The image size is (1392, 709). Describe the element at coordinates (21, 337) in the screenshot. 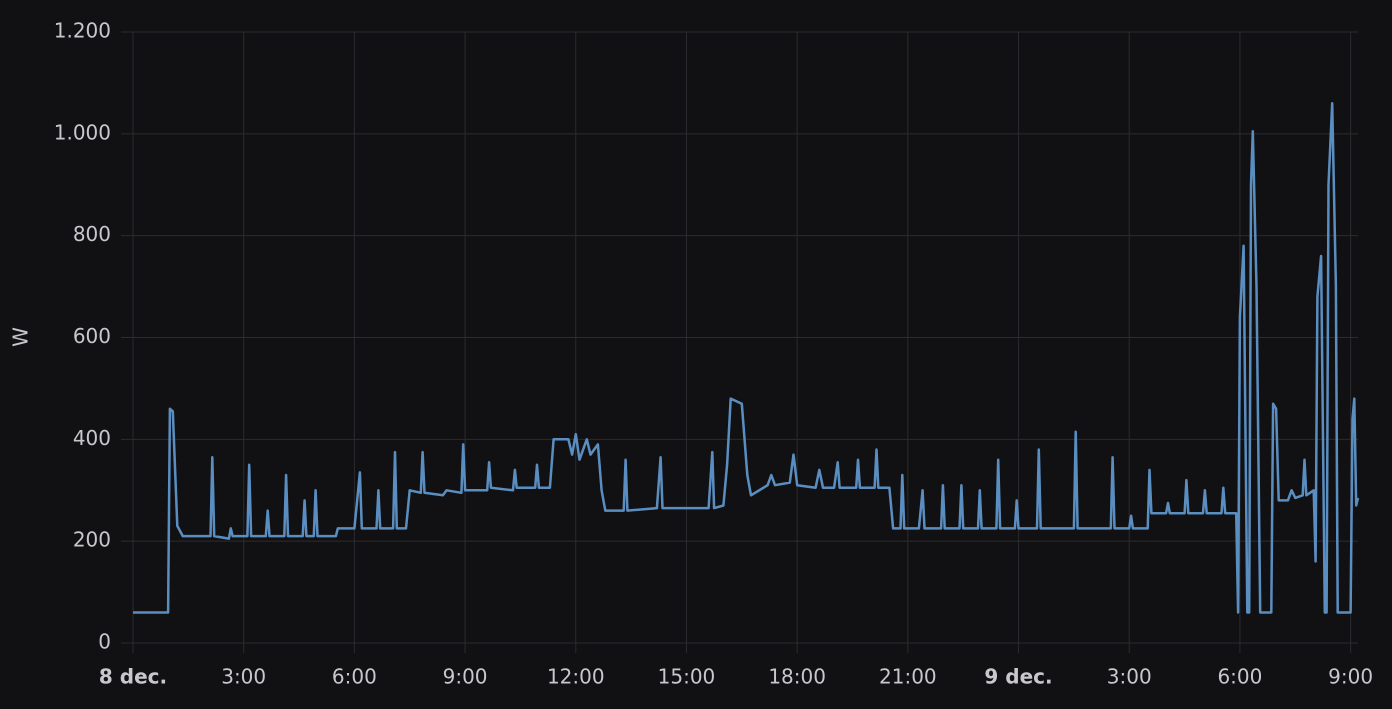

I see `y-axis-label: W` at that location.